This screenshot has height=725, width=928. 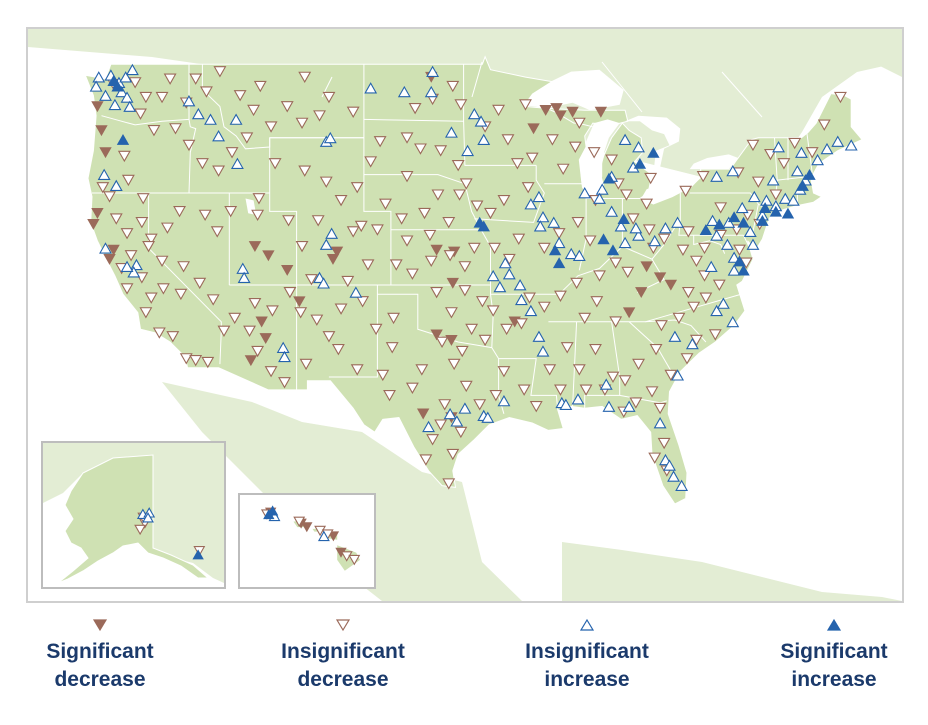 What do you see at coordinates (199, 551) in the screenshot?
I see `ak-insignificant-decrease-station` at bounding box center [199, 551].